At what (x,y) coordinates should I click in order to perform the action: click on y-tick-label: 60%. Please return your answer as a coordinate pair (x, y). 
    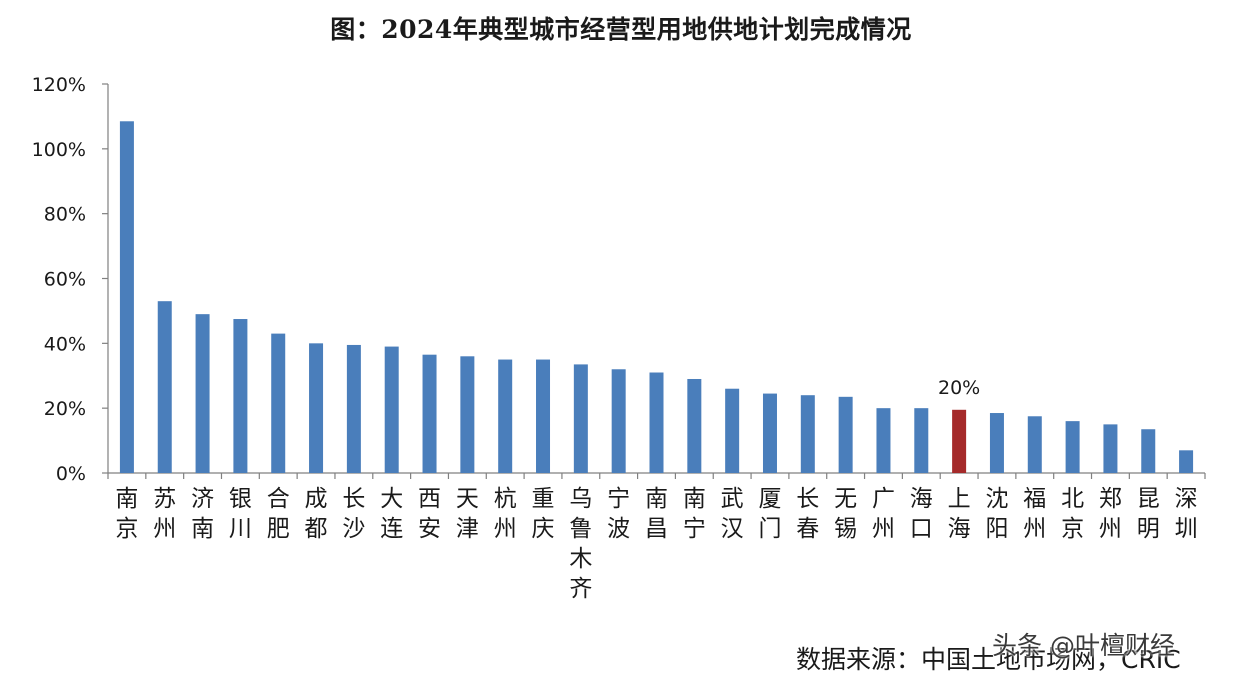
    Looking at the image, I should click on (65, 280).